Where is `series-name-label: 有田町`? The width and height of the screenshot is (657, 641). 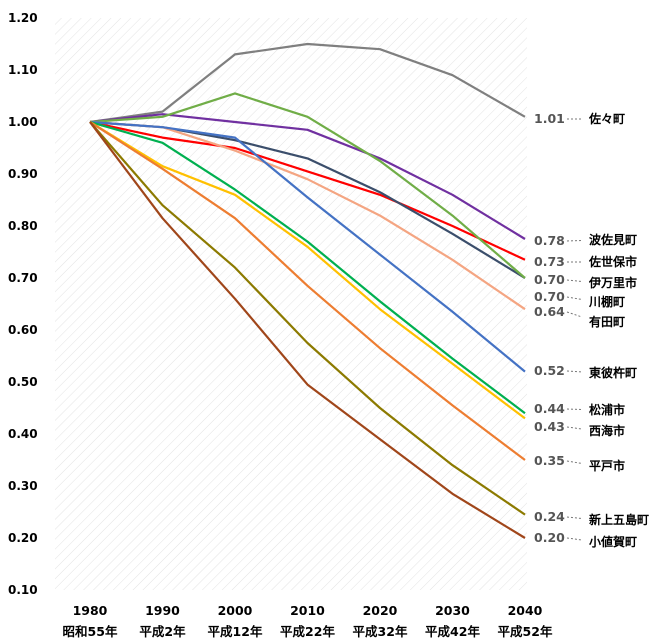
series-name-label: 有田町 is located at coordinates (607, 321).